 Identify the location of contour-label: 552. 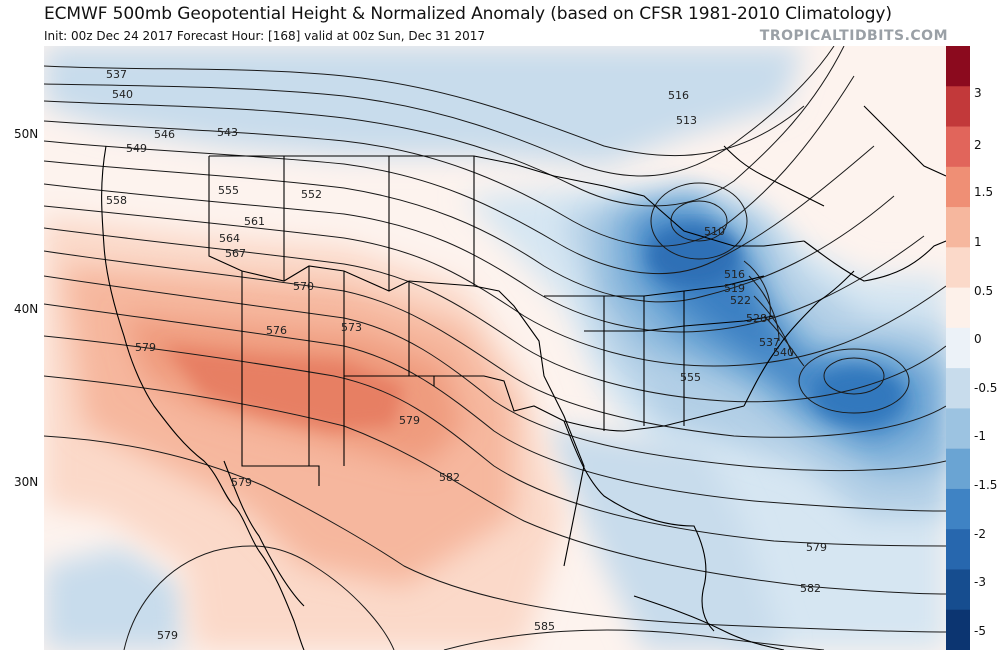
(311, 194).